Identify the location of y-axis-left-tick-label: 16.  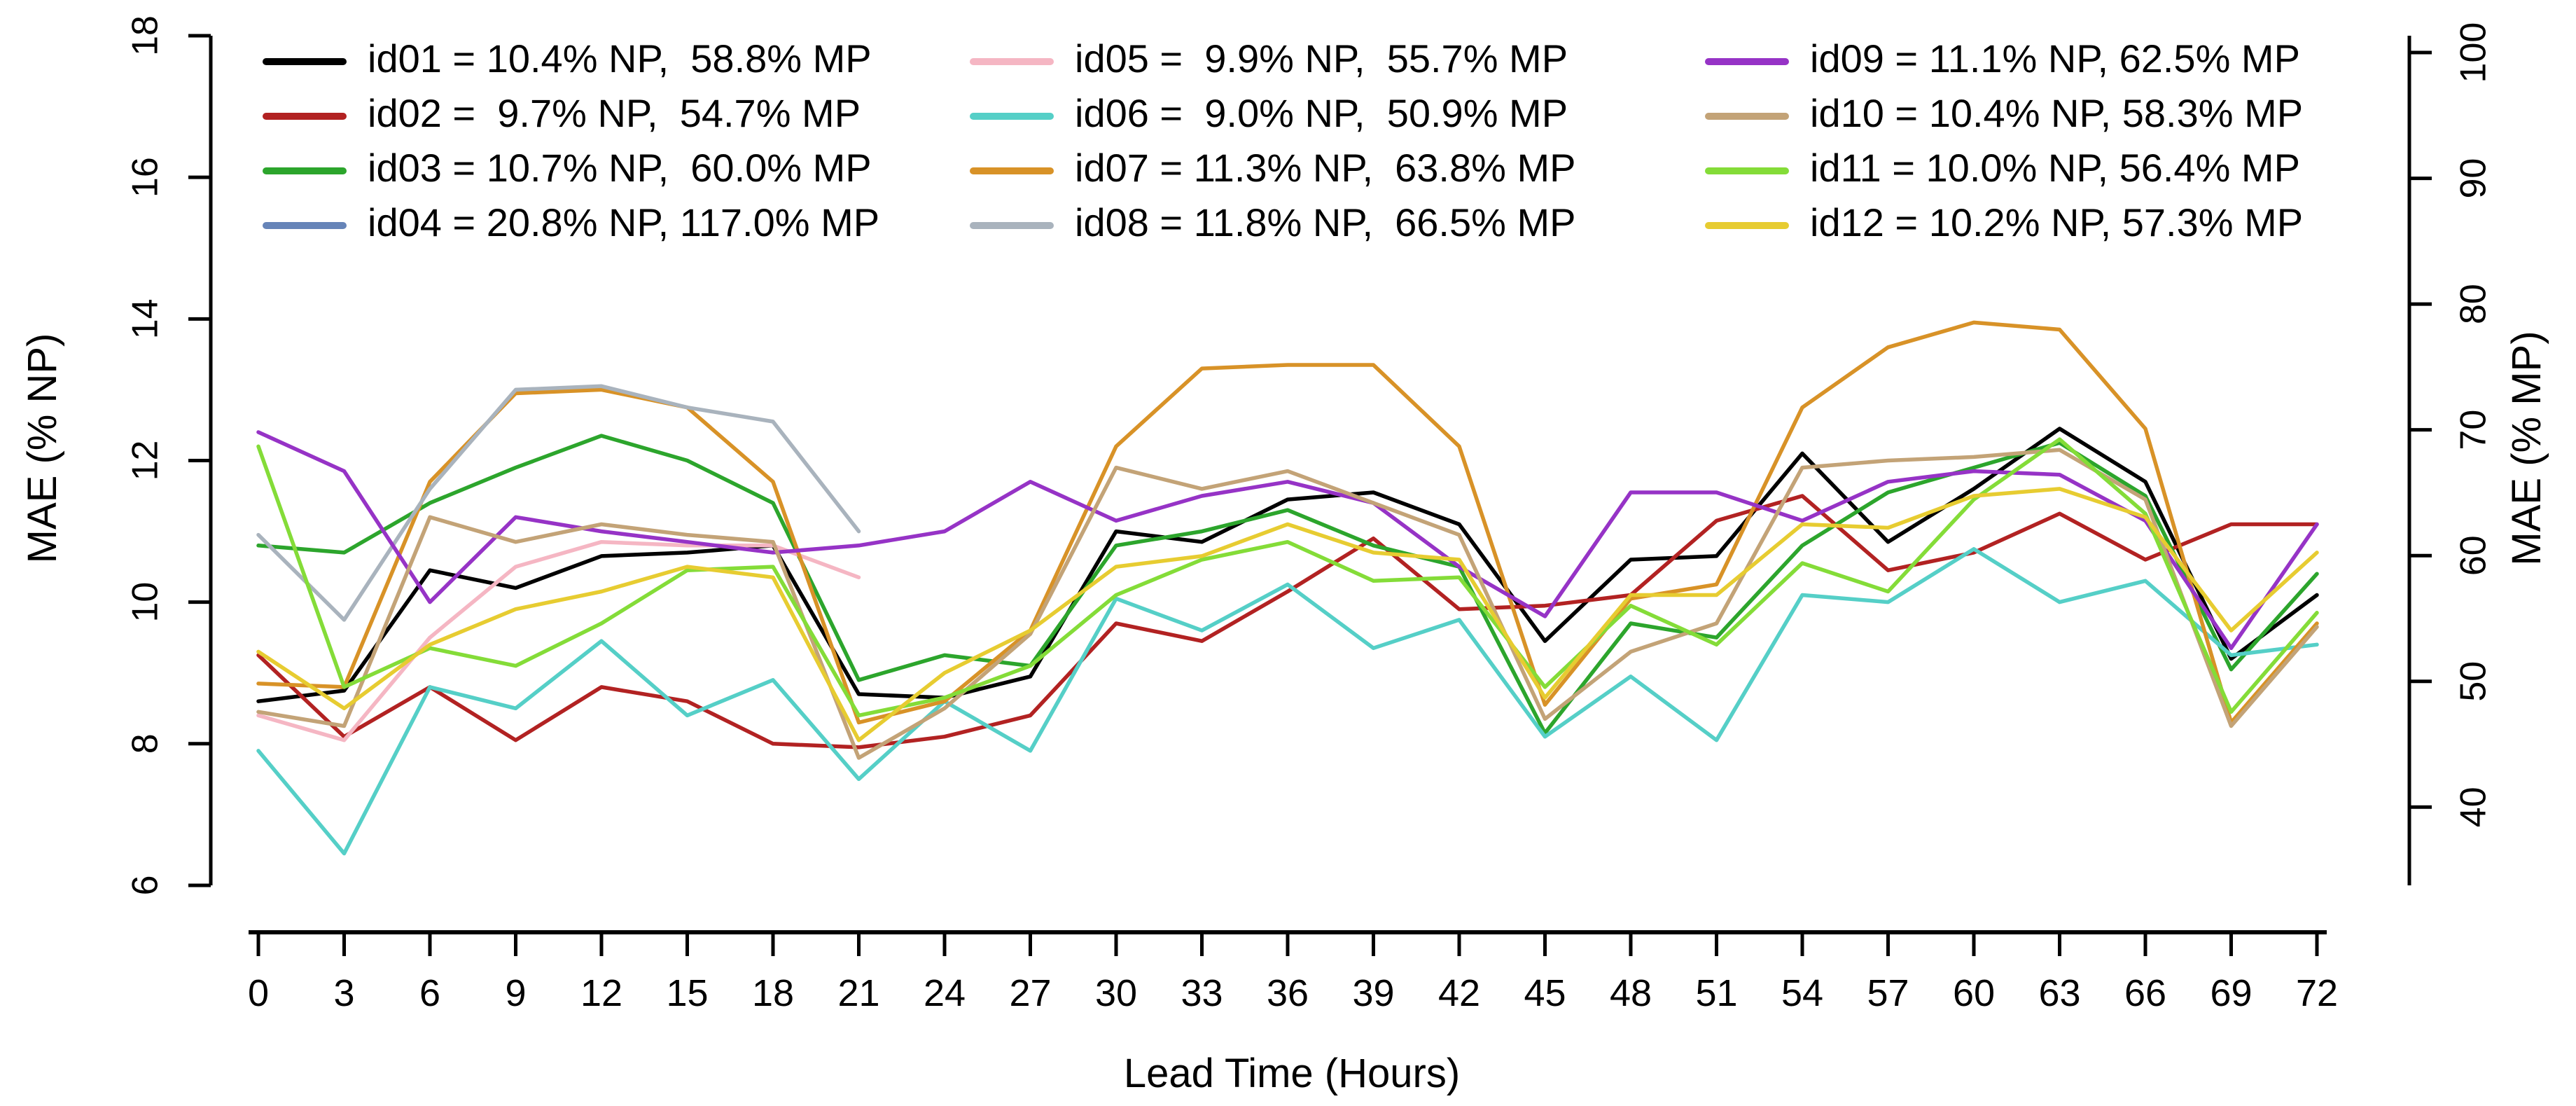
(145, 177).